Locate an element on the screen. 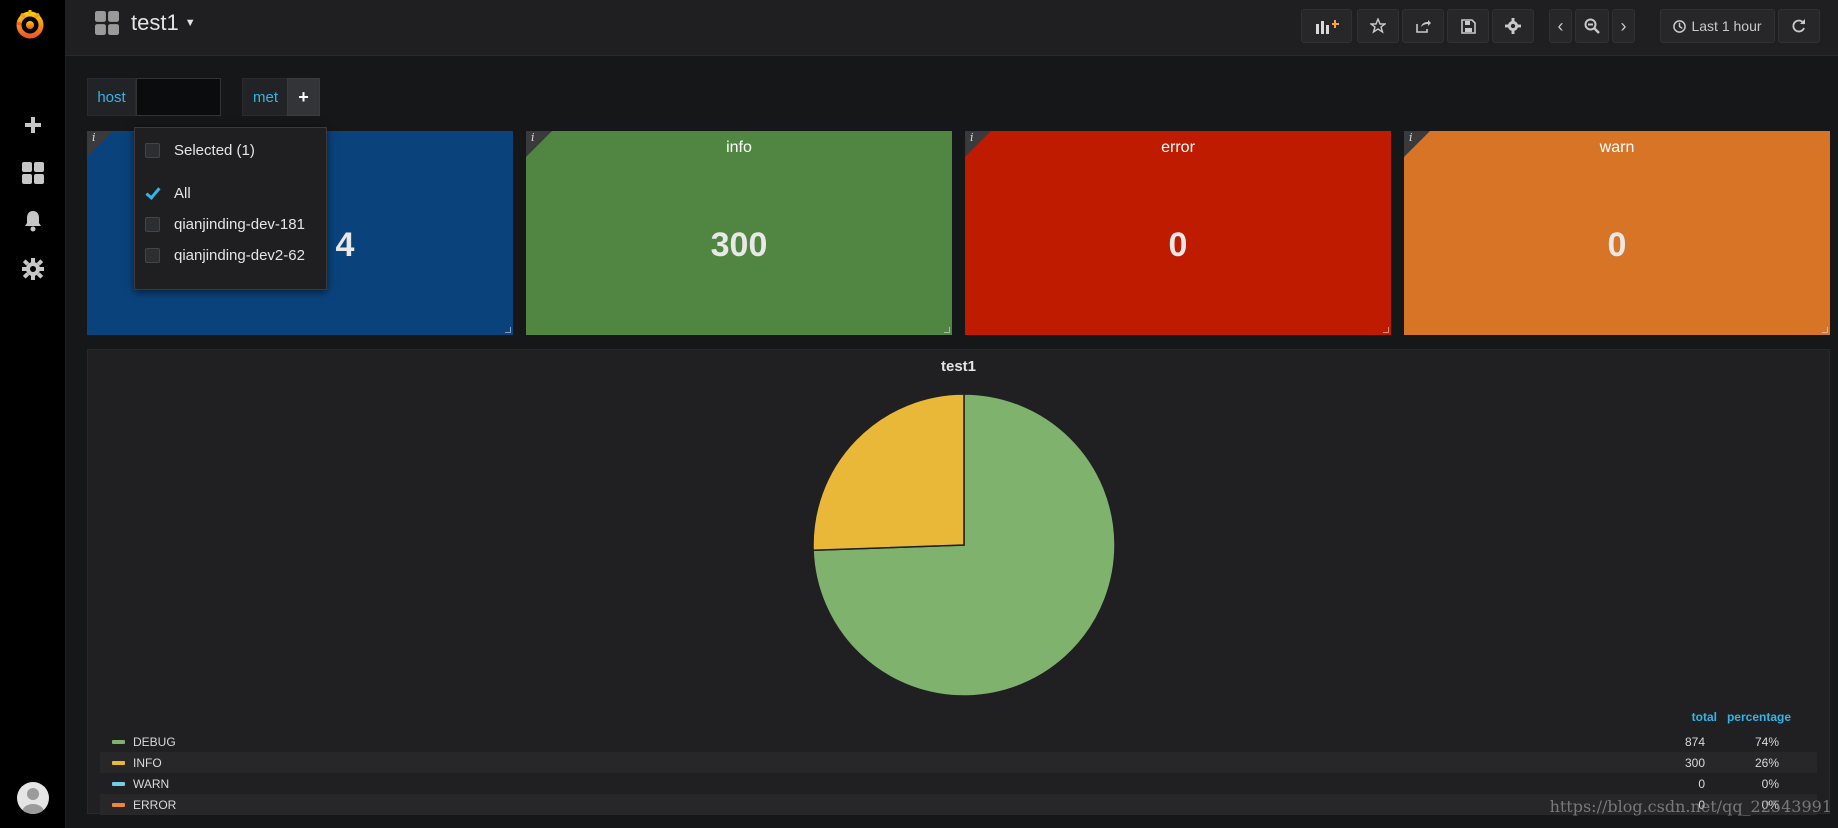  legend-row-warn: WARN 0 0% is located at coordinates (958, 783).